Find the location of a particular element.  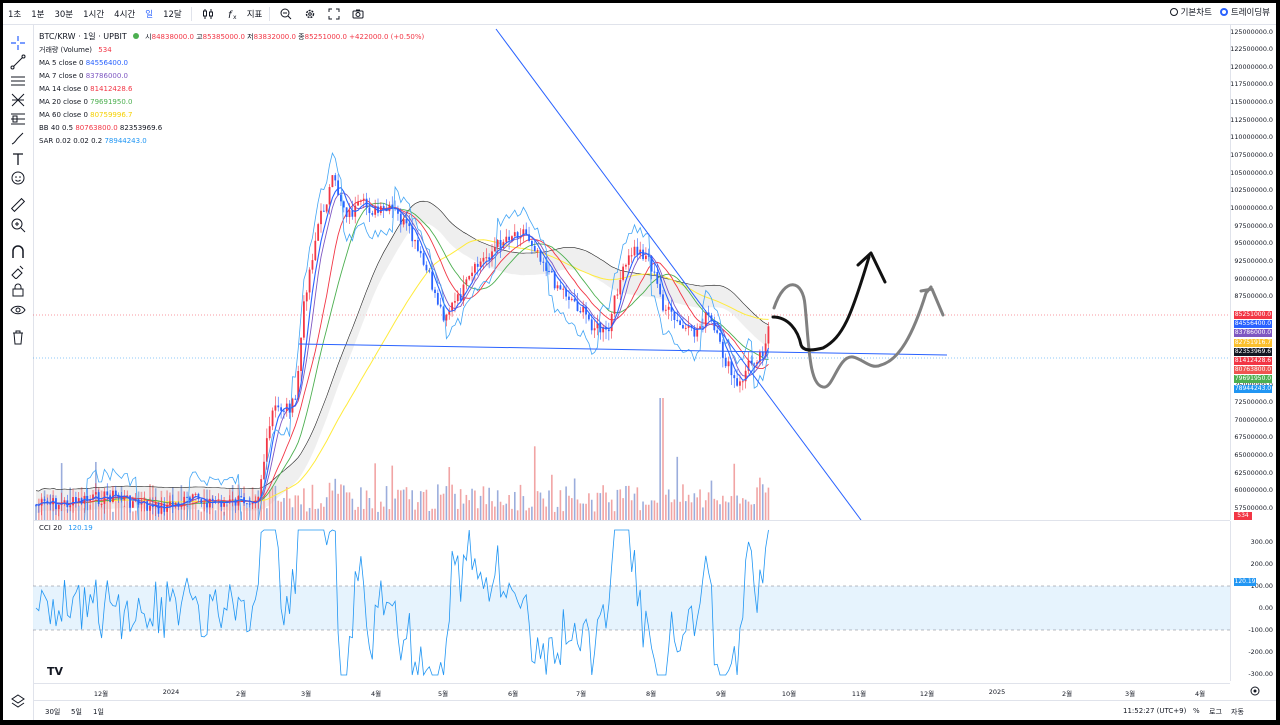

market-status-icon is located at coordinates (135, 36).